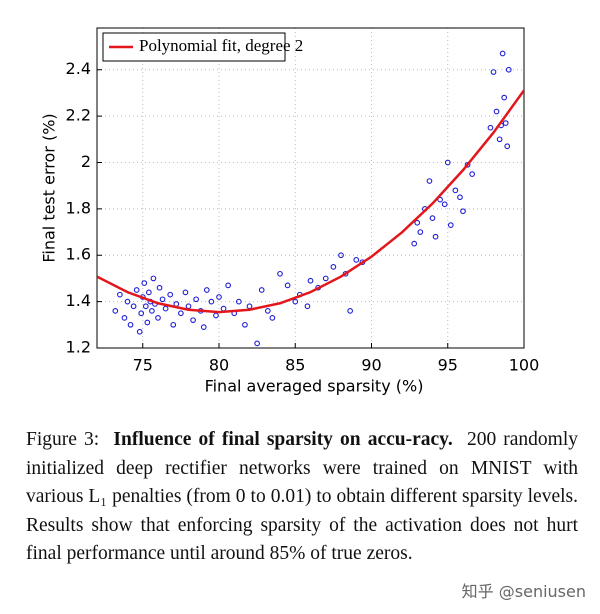  What do you see at coordinates (78, 347) in the screenshot?
I see `y-tick-label: 1.2` at bounding box center [78, 347].